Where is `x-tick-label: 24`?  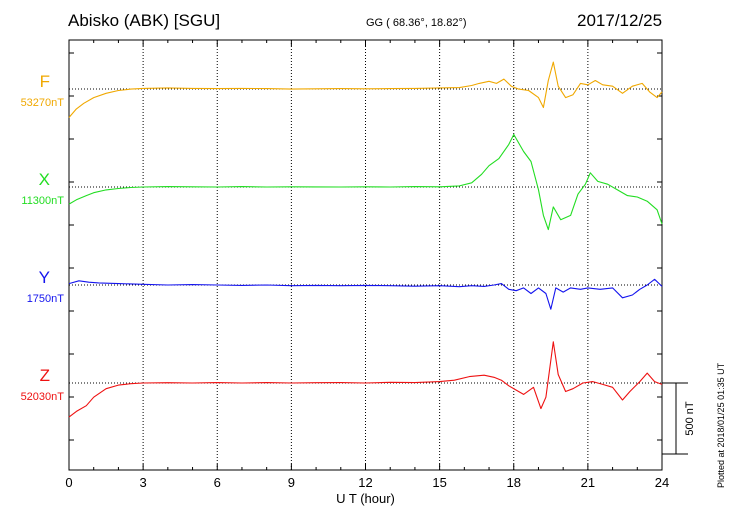 x-tick-label: 24 is located at coordinates (662, 482).